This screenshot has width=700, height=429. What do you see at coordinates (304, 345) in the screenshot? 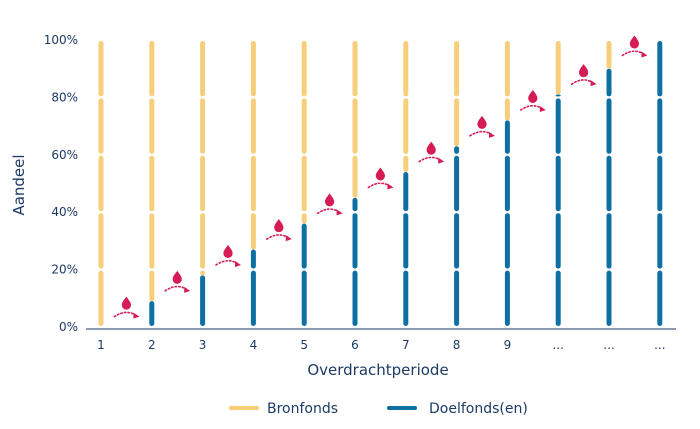
I see `x-tick-label: 5` at bounding box center [304, 345].